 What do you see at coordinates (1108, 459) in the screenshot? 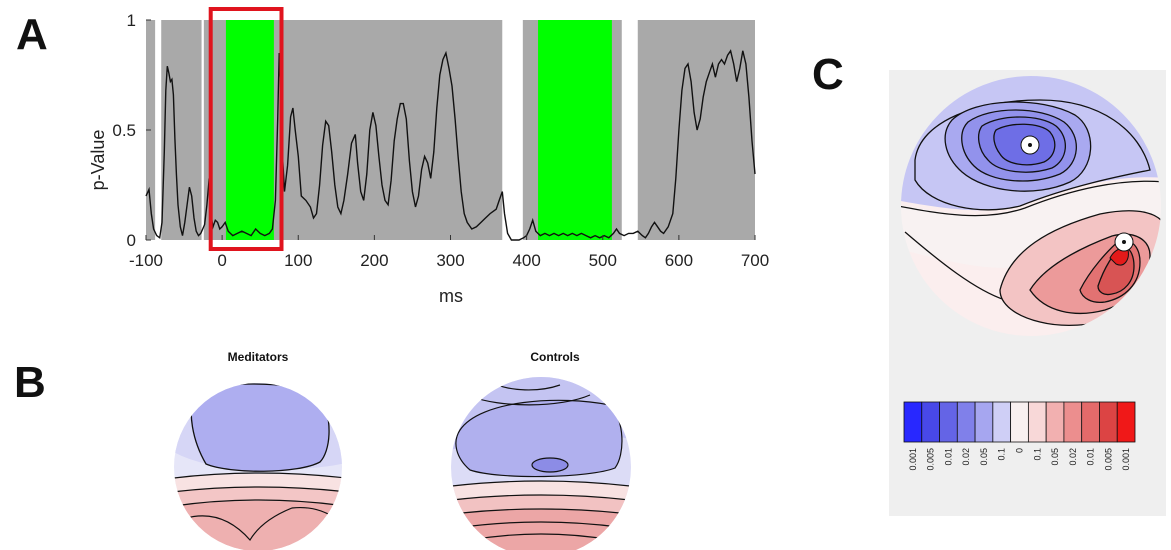
I see `colorbar-label-11: 0.005` at bounding box center [1108, 459].